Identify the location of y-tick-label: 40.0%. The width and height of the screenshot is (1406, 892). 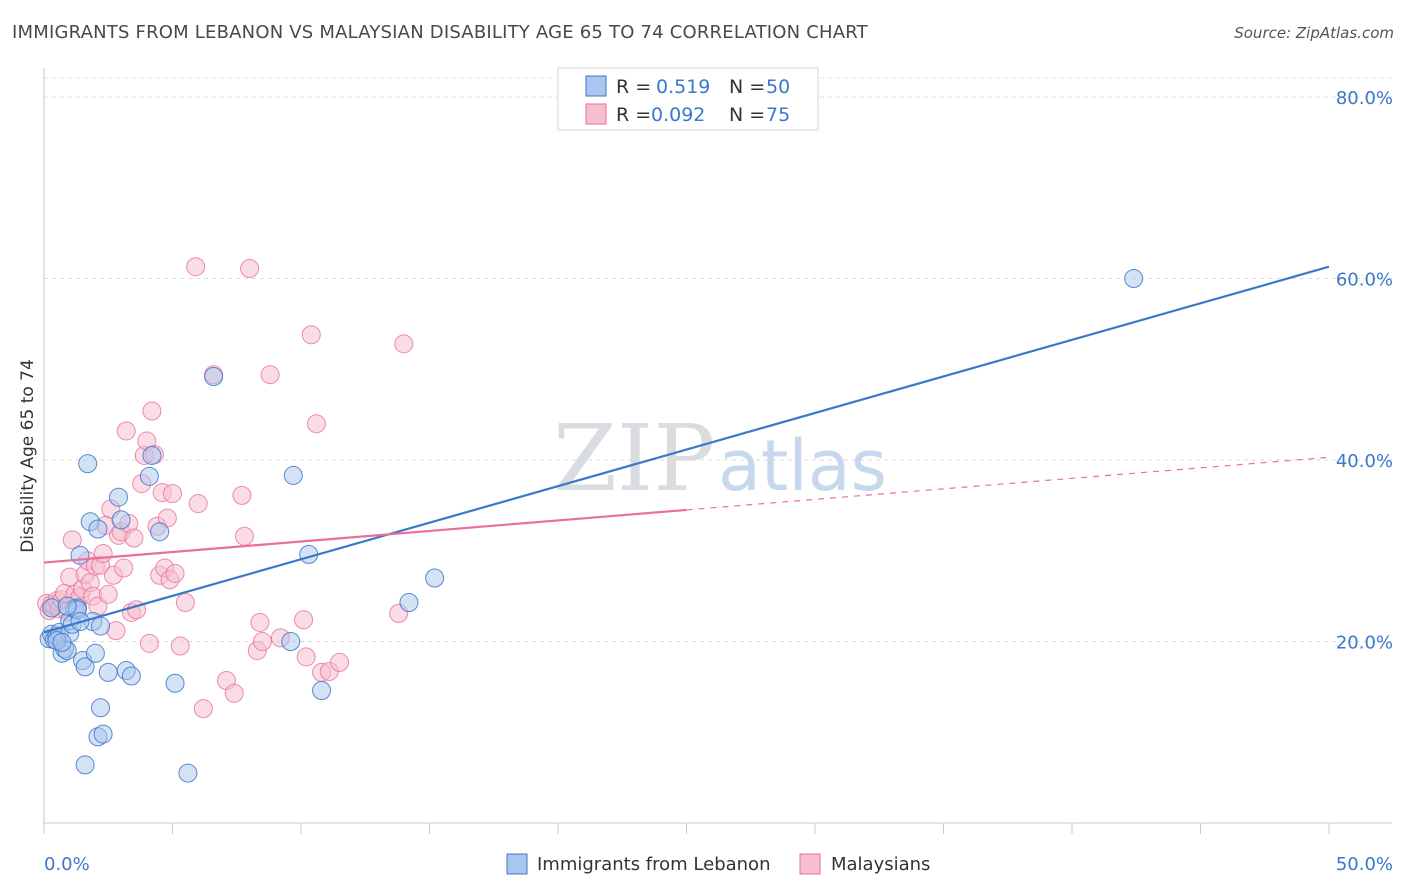
(1364, 461).